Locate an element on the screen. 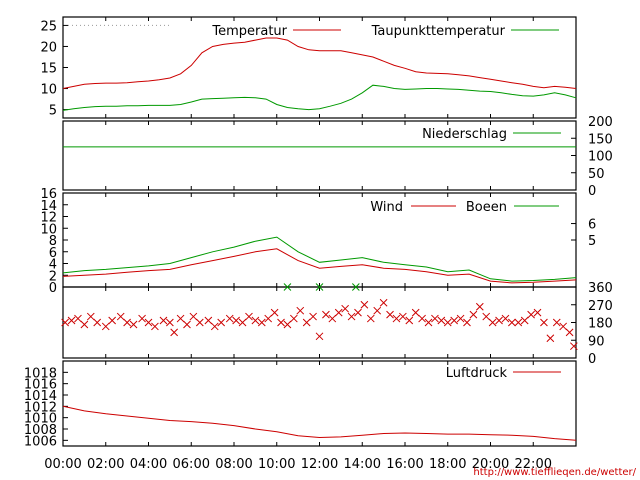 This screenshot has height=480, width=640. y-tick-label-wind: 10 is located at coordinates (48, 229).